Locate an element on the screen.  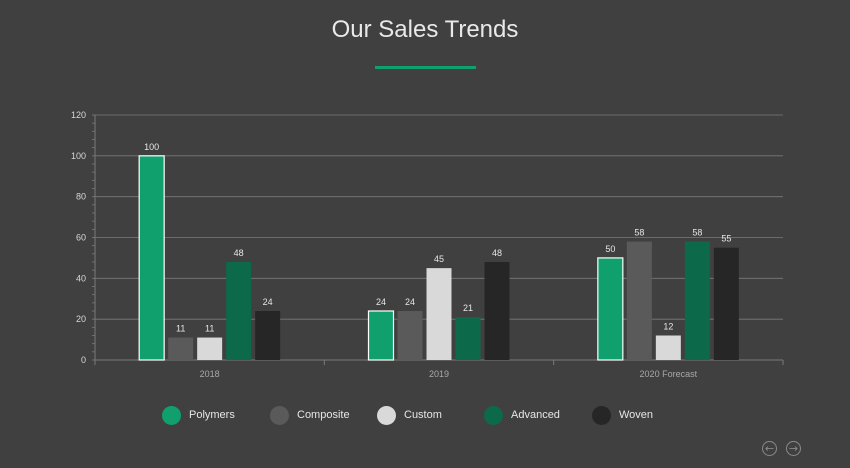
y-tick-label: 20 is located at coordinates (81, 319).